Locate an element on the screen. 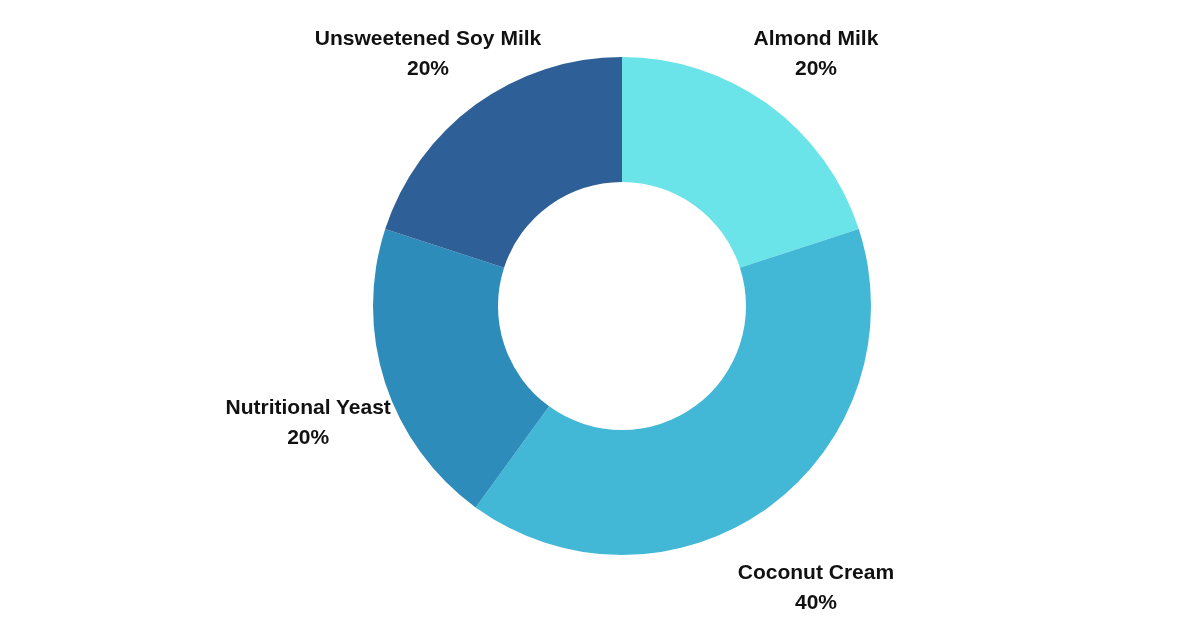 This screenshot has height=630, width=1200. slice-label: Coconut Cream is located at coordinates (816, 571).